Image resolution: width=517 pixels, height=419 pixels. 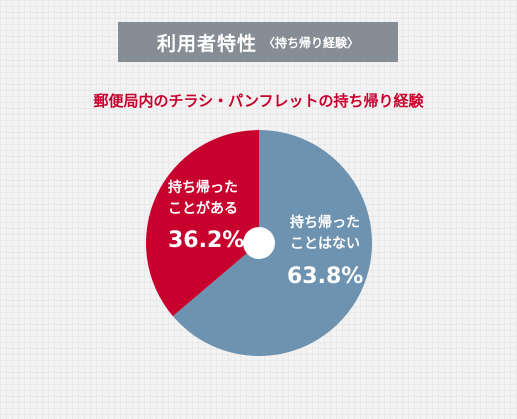 What do you see at coordinates (202, 223) in the screenshot?
I see `pie-slice` at bounding box center [202, 223].